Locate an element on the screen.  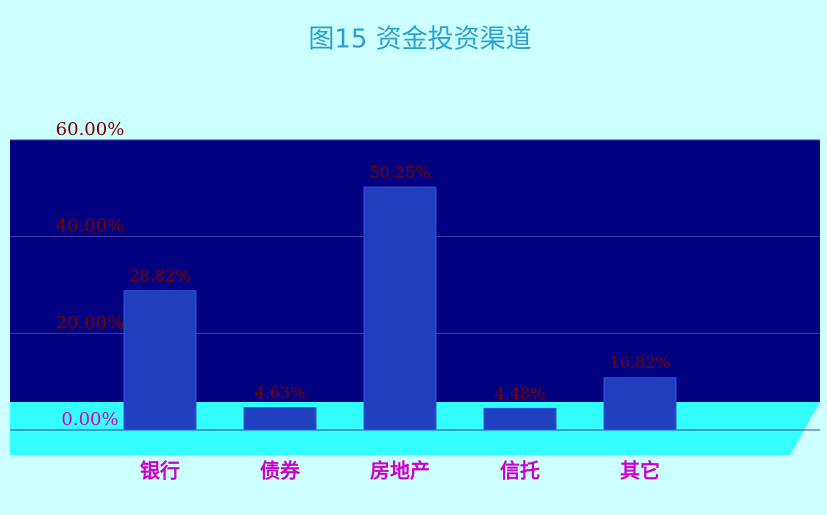
y-tick-label: 60.00% is located at coordinates (90, 129).